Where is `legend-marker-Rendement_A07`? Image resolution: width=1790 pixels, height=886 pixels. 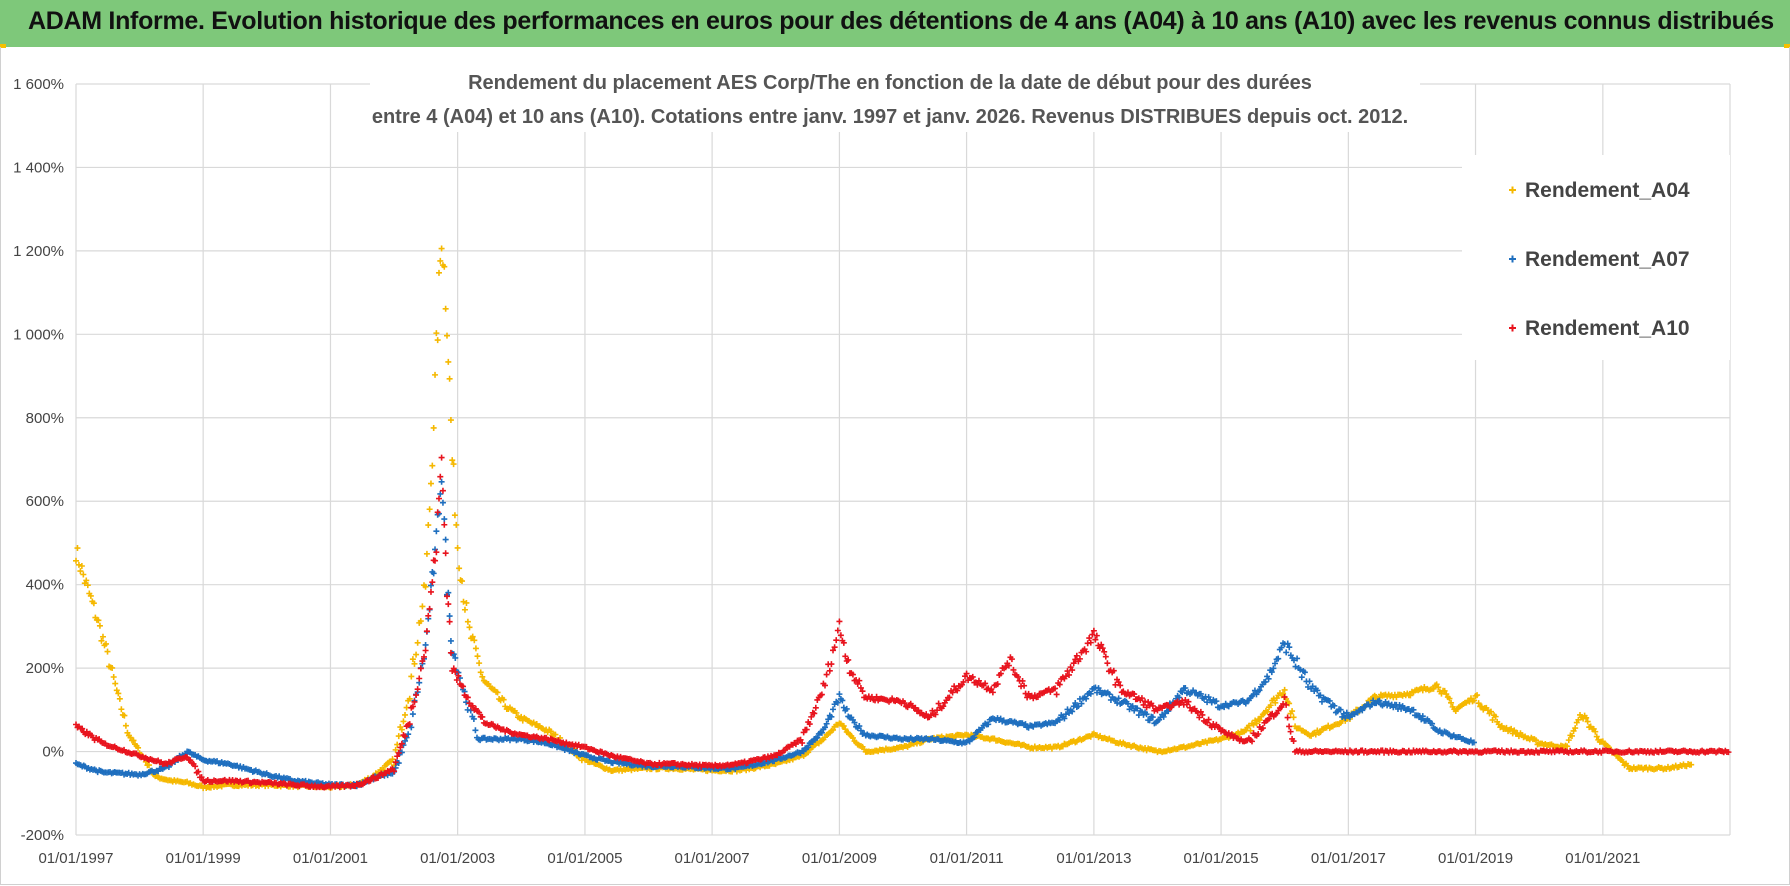 legend-marker-Rendement_A07 is located at coordinates (1512, 259).